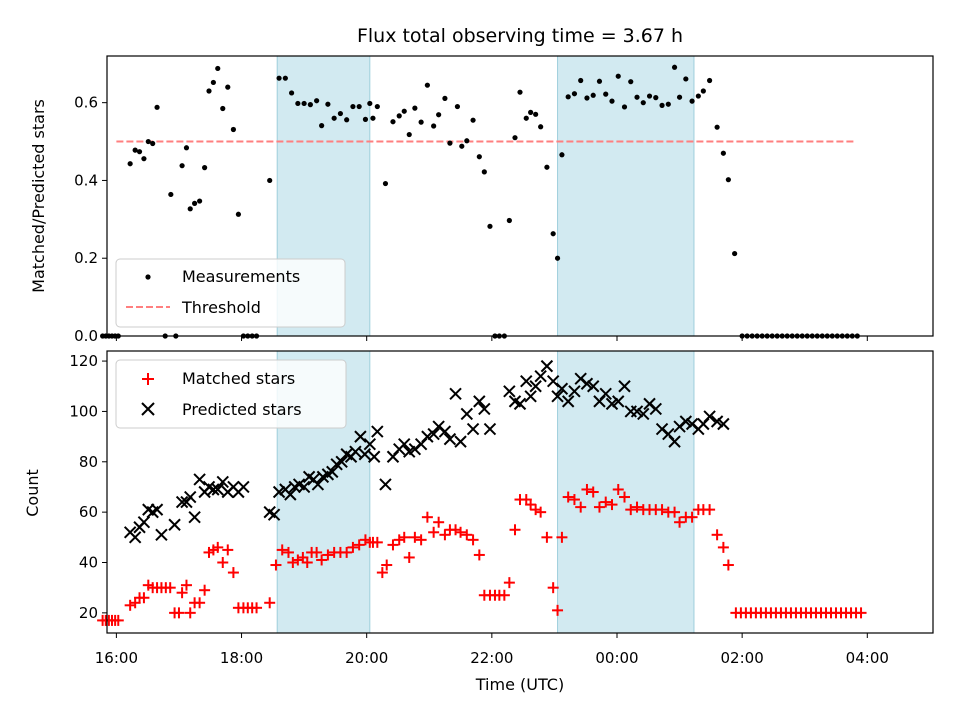  Describe the element at coordinates (116, 658) in the screenshot. I see `xtick-label: 16:00` at that location.